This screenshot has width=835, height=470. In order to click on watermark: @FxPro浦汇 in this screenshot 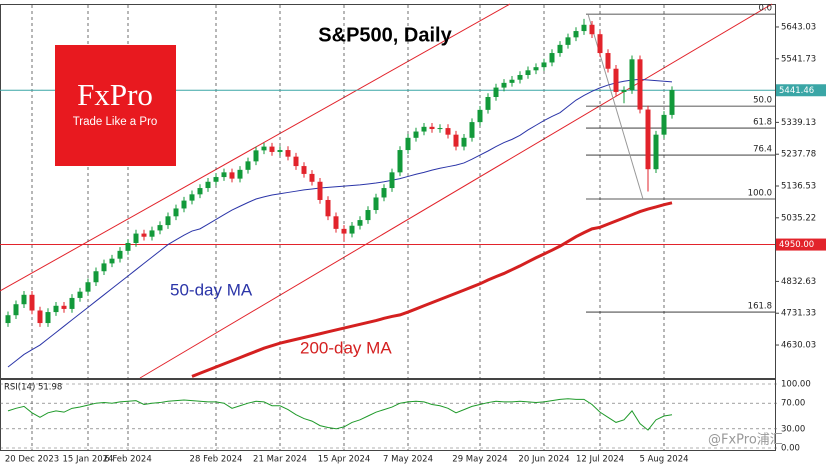, I will do `click(745, 440)`.